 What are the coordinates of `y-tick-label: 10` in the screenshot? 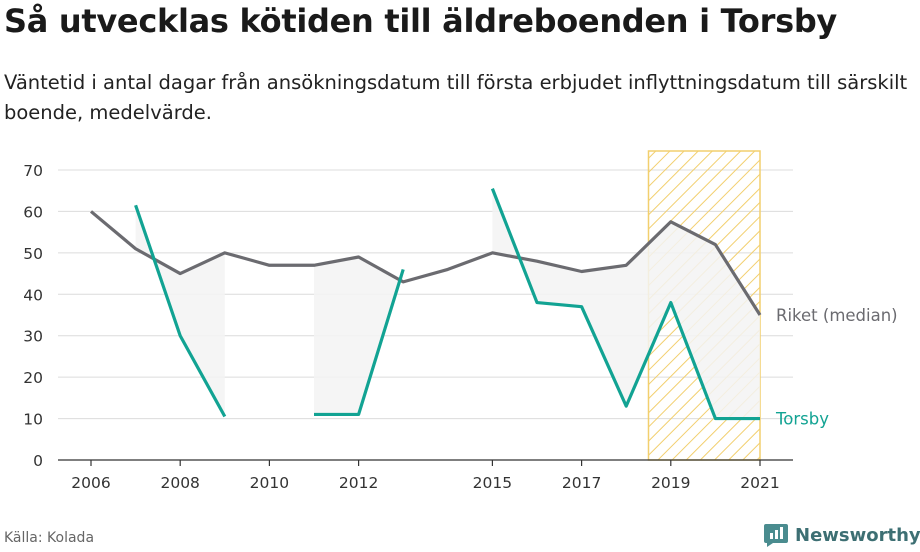 It's located at (33, 420).